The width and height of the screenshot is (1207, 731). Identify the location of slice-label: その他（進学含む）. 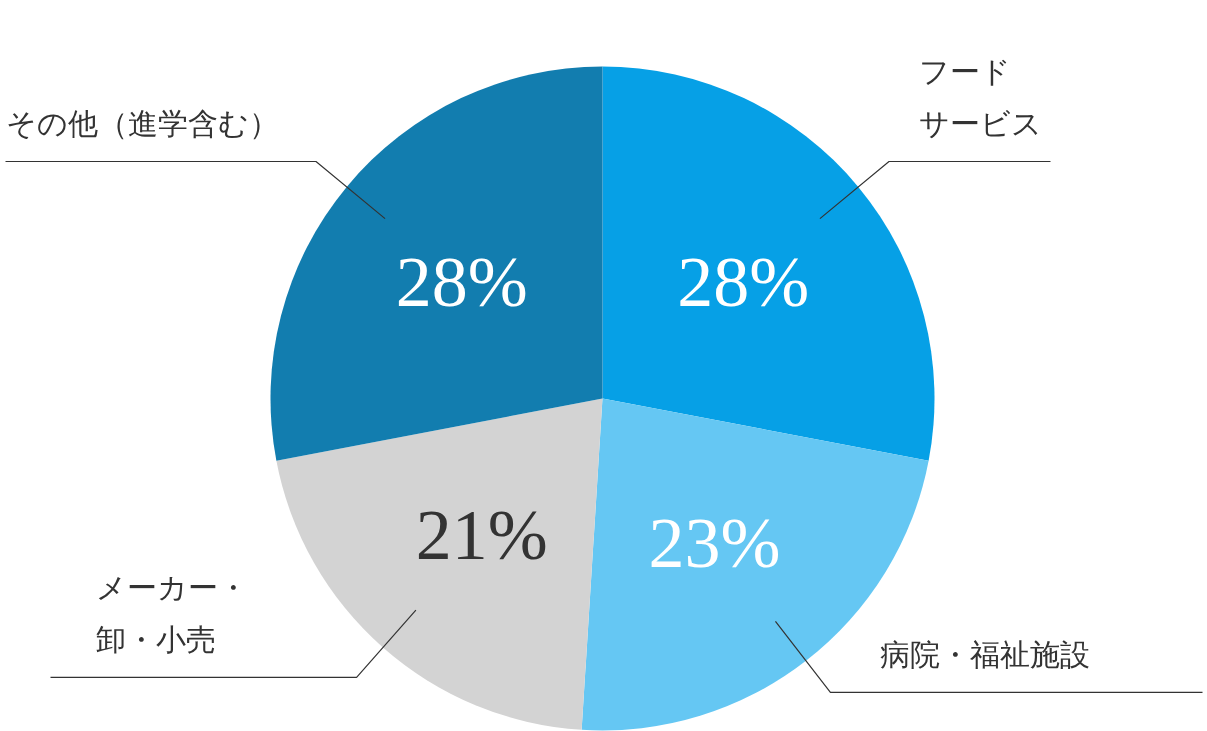
(142, 124).